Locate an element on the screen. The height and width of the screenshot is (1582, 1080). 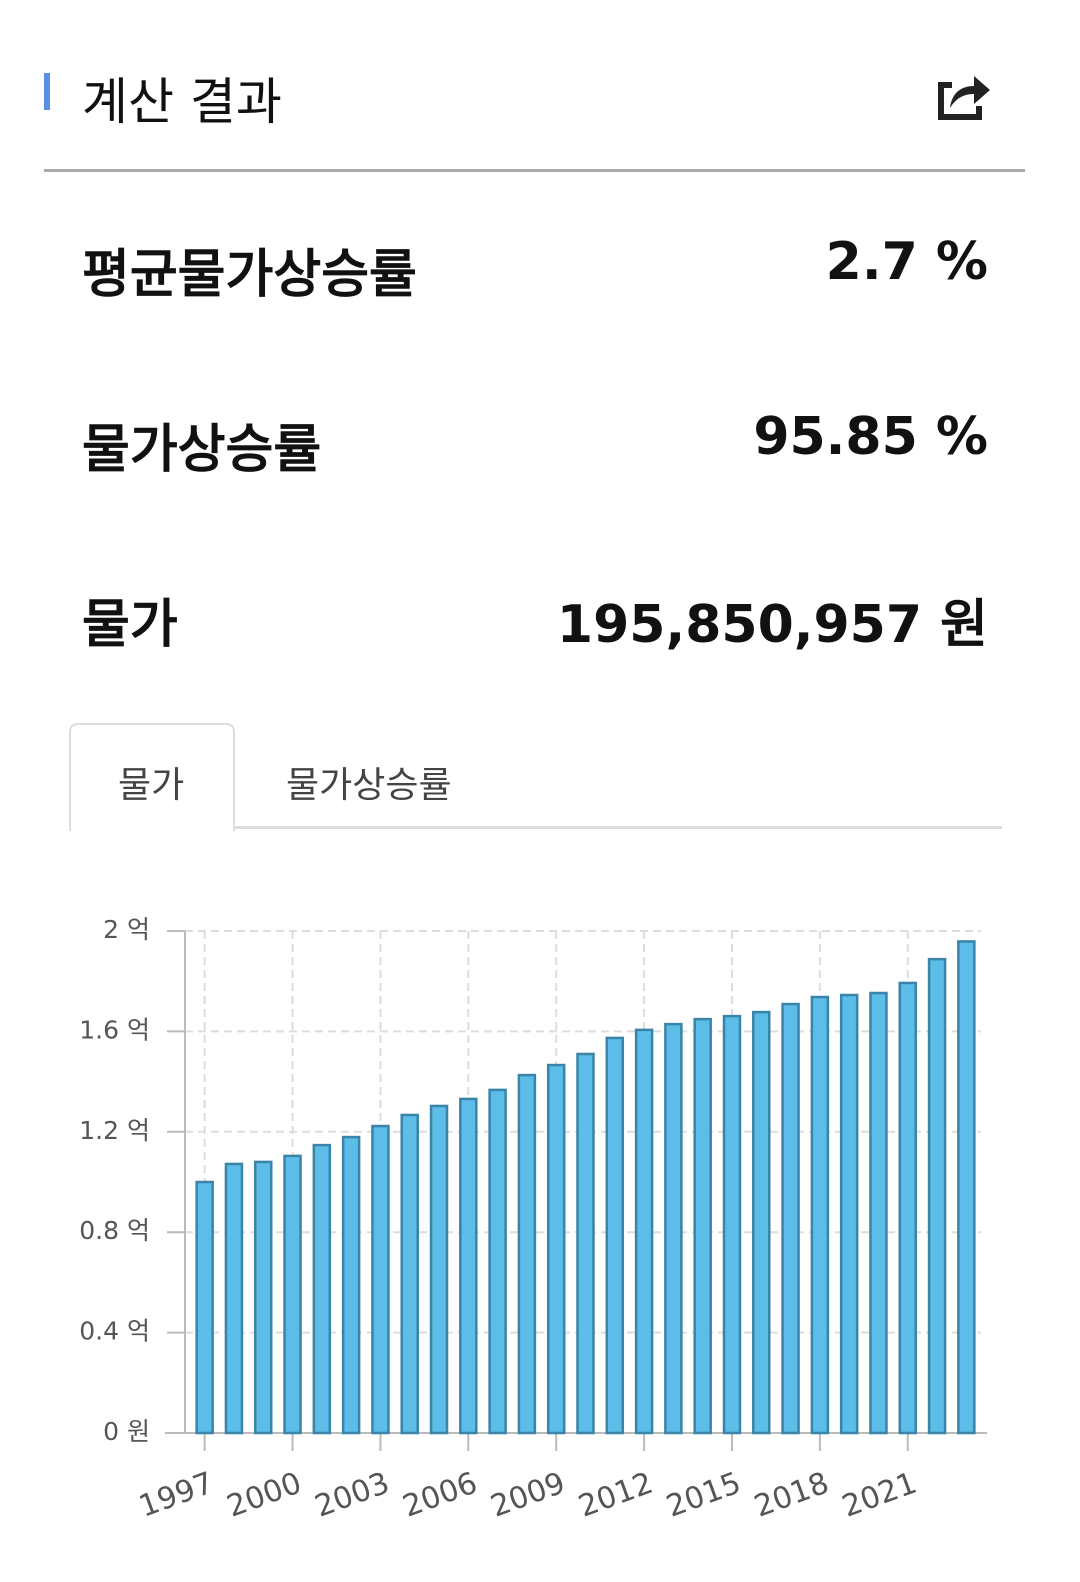
x-tick-label: 2015 is located at coordinates (704, 1495).